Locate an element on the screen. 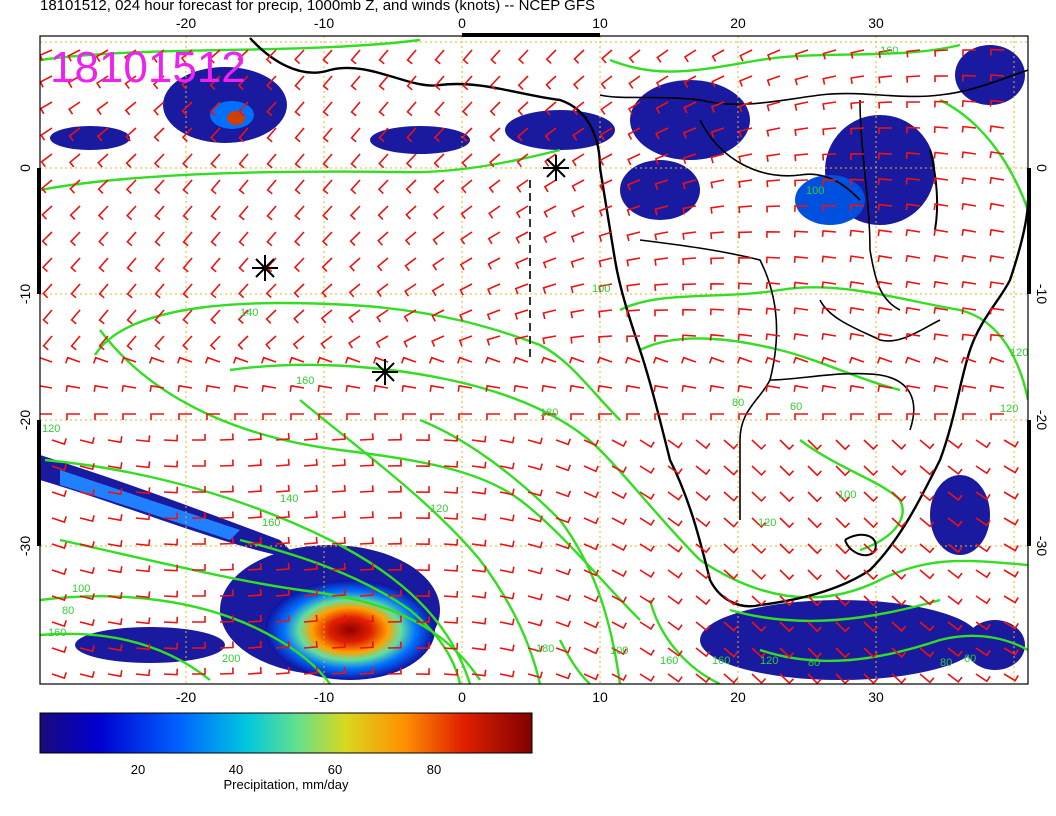 The image size is (1056, 816). contour-label: 200 is located at coordinates (231, 659).